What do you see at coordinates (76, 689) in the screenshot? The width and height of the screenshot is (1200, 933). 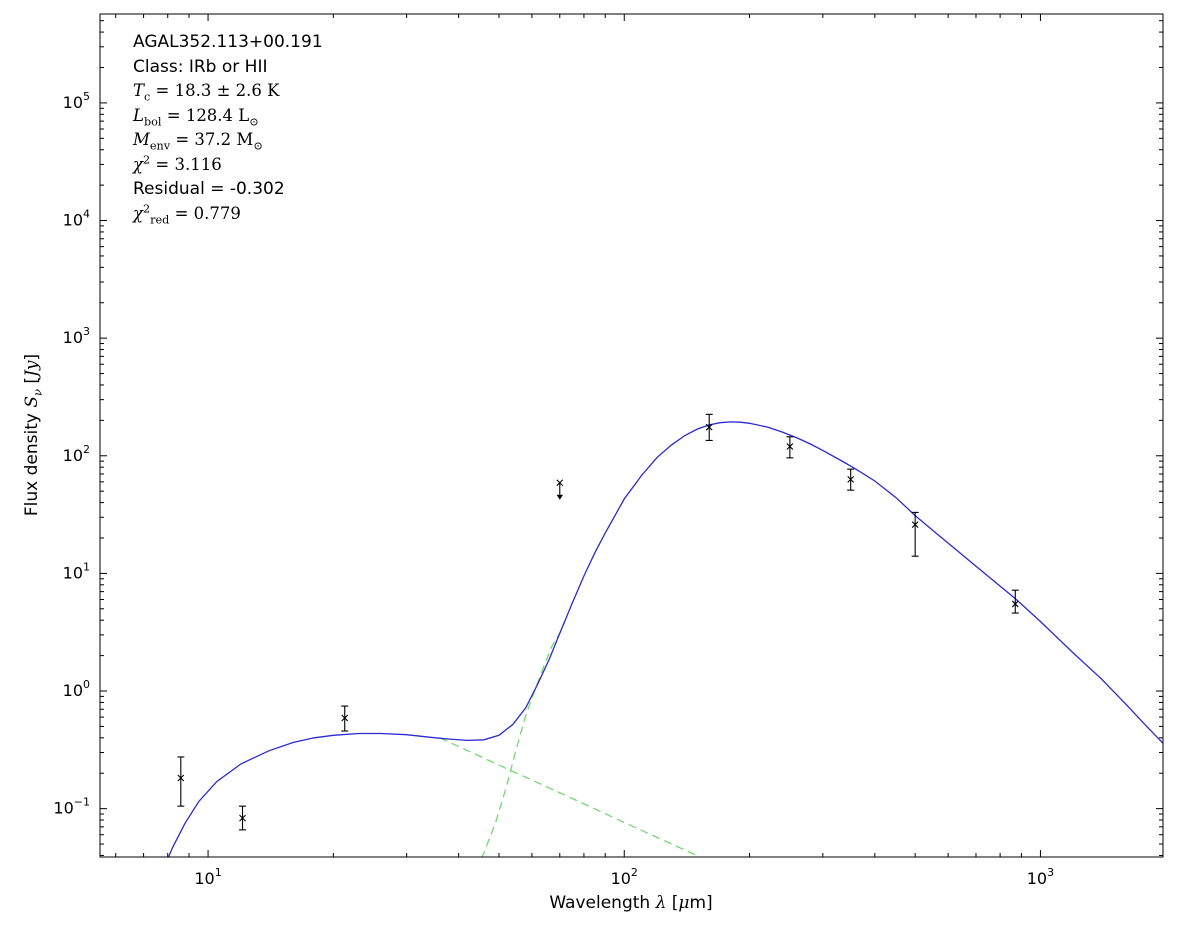 I see `y-tick-label: 10⁰` at bounding box center [76, 689].